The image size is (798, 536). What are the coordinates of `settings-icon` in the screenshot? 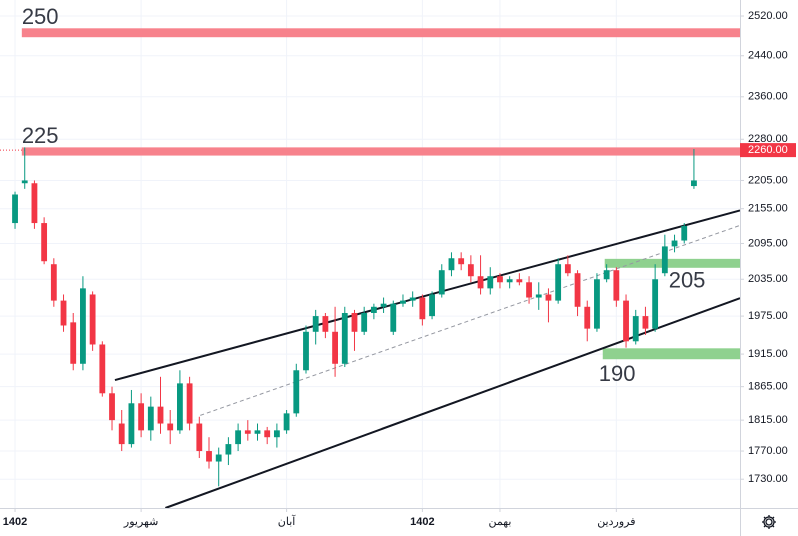 It's located at (769, 522).